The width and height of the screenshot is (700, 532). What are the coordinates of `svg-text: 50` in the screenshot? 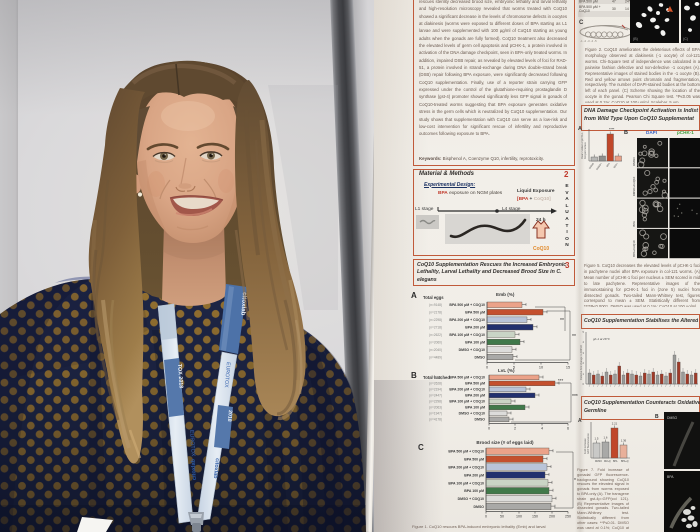 It's located at (502, 517).